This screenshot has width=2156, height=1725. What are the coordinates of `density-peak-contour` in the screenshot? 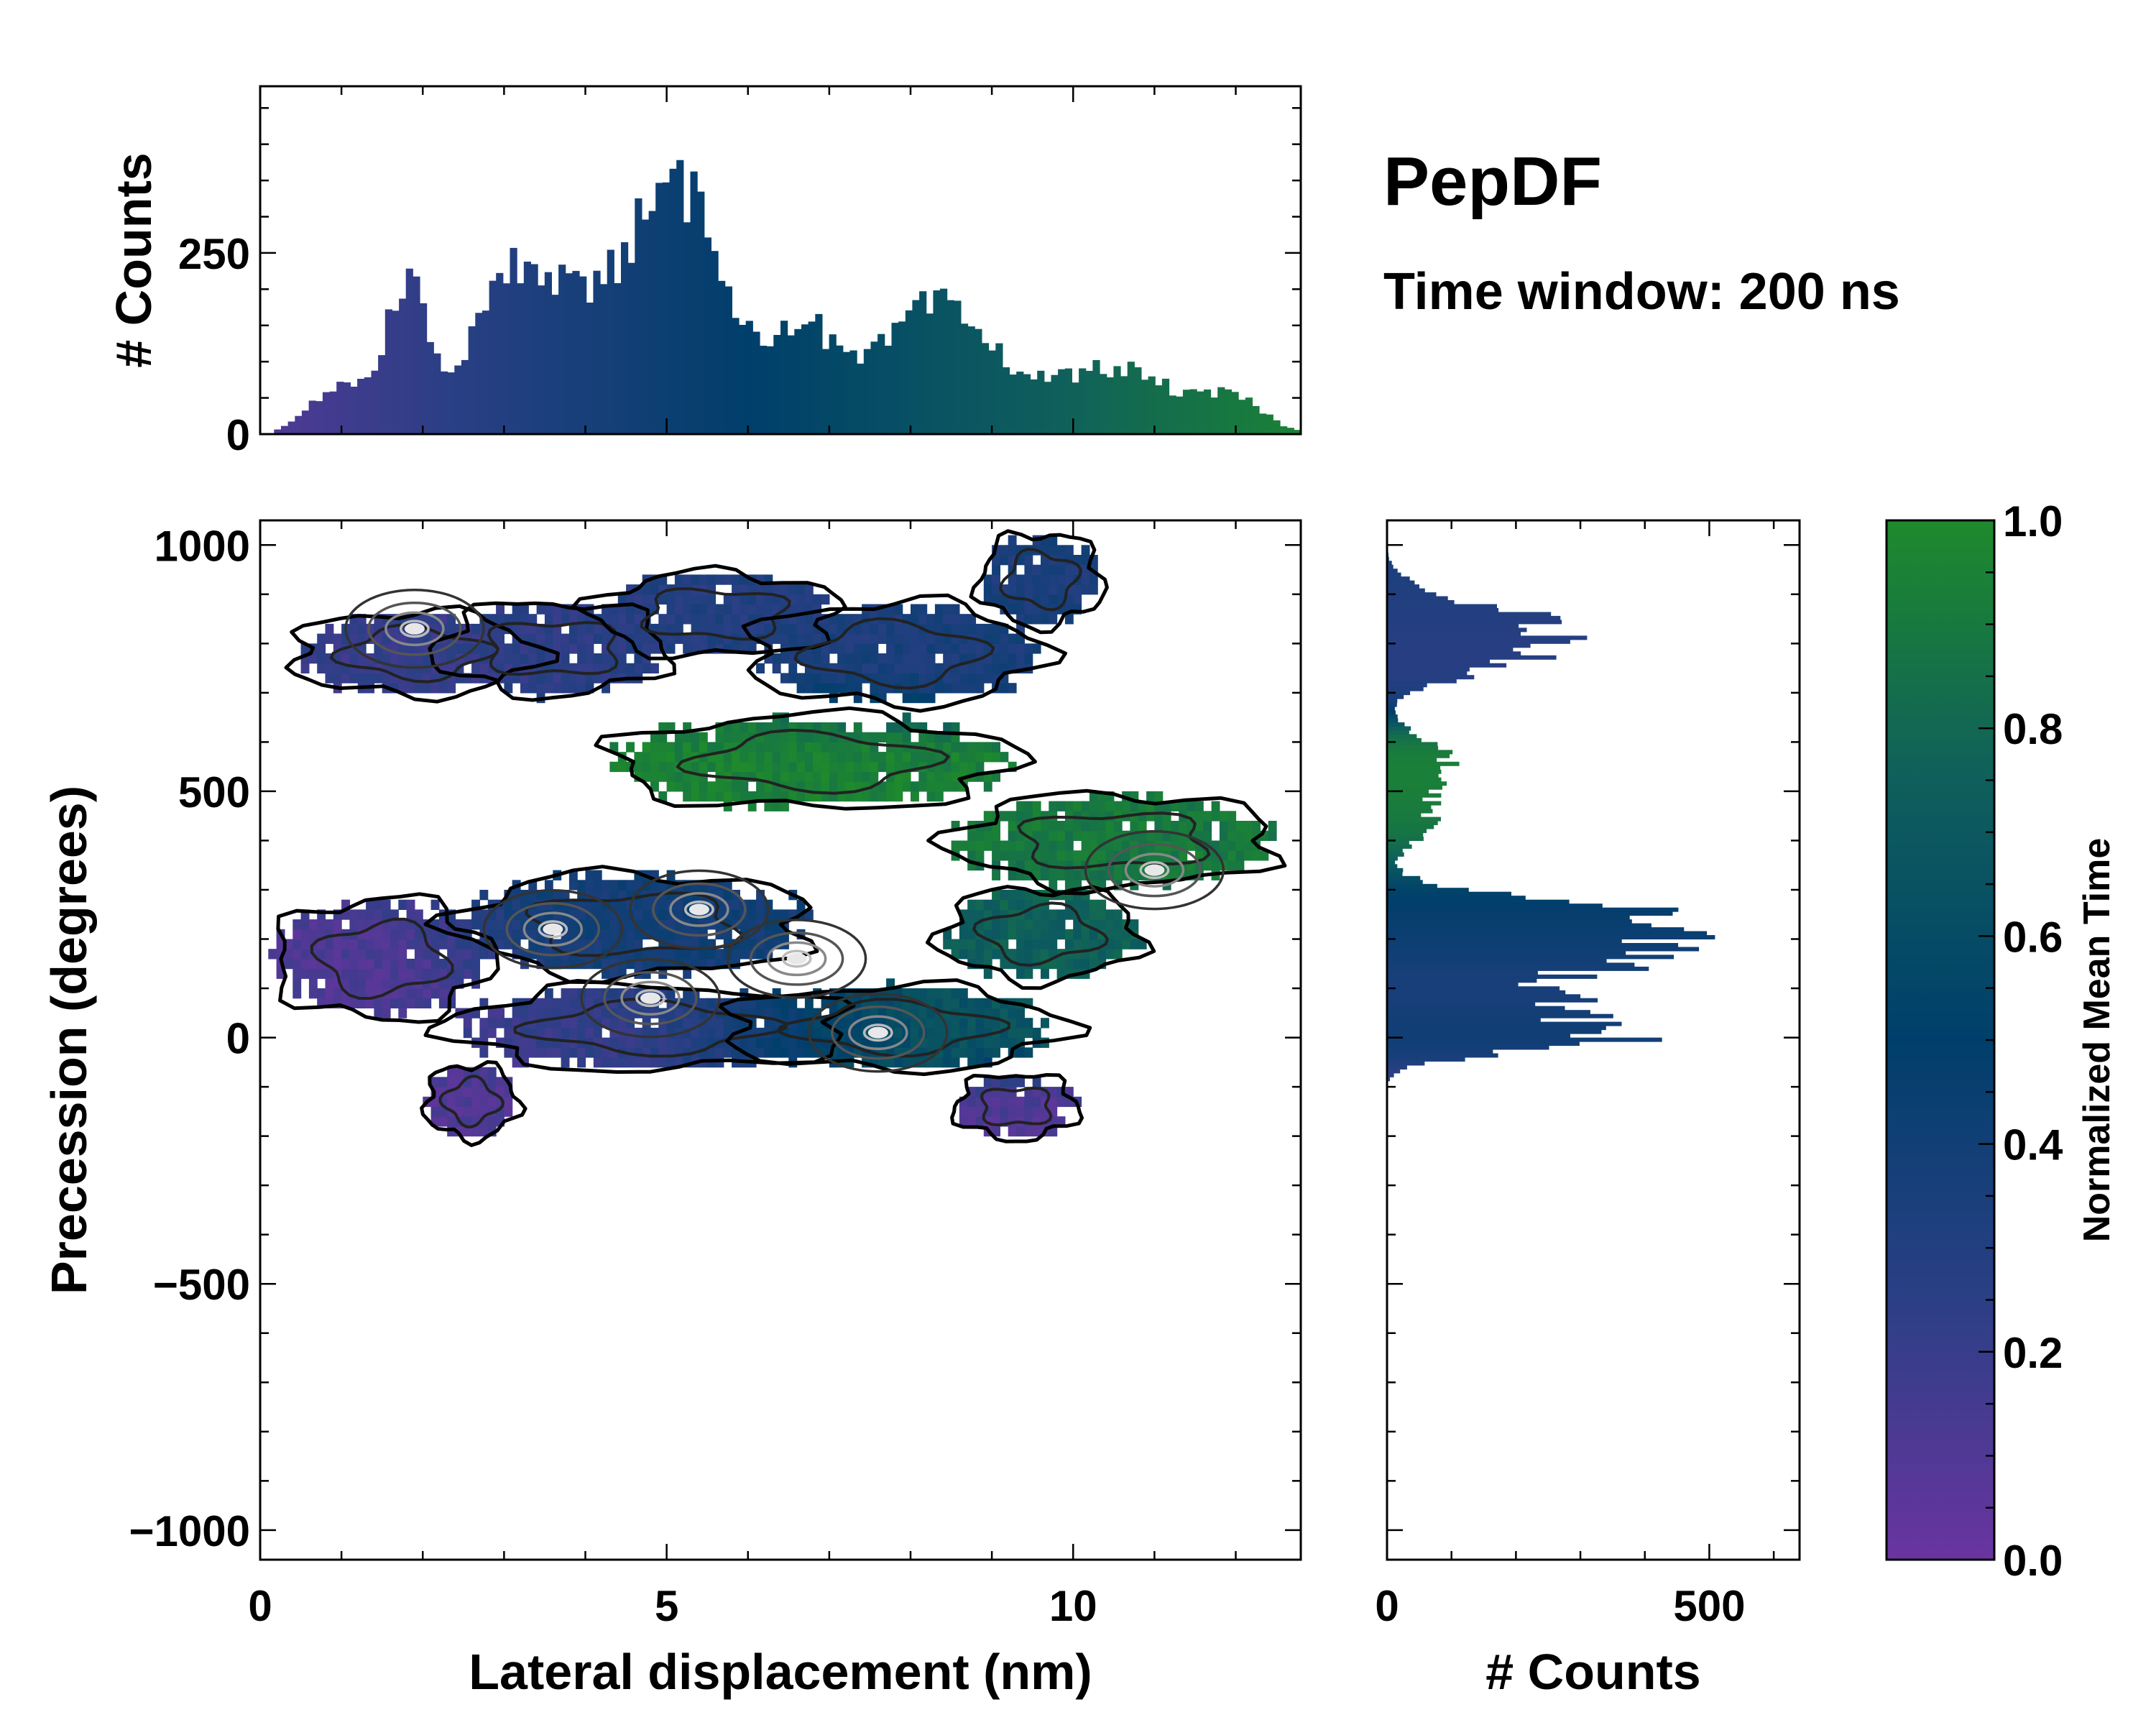 It's located at (650, 998).